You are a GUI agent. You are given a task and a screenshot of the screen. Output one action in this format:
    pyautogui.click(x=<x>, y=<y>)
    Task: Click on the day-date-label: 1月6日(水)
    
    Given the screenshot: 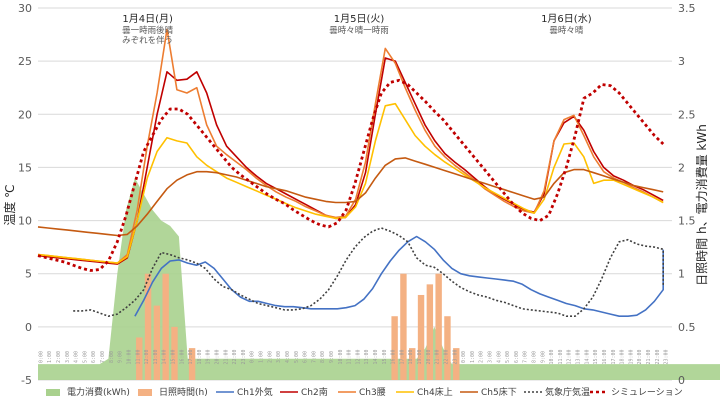 What is the action you would take?
    pyautogui.click(x=566, y=19)
    